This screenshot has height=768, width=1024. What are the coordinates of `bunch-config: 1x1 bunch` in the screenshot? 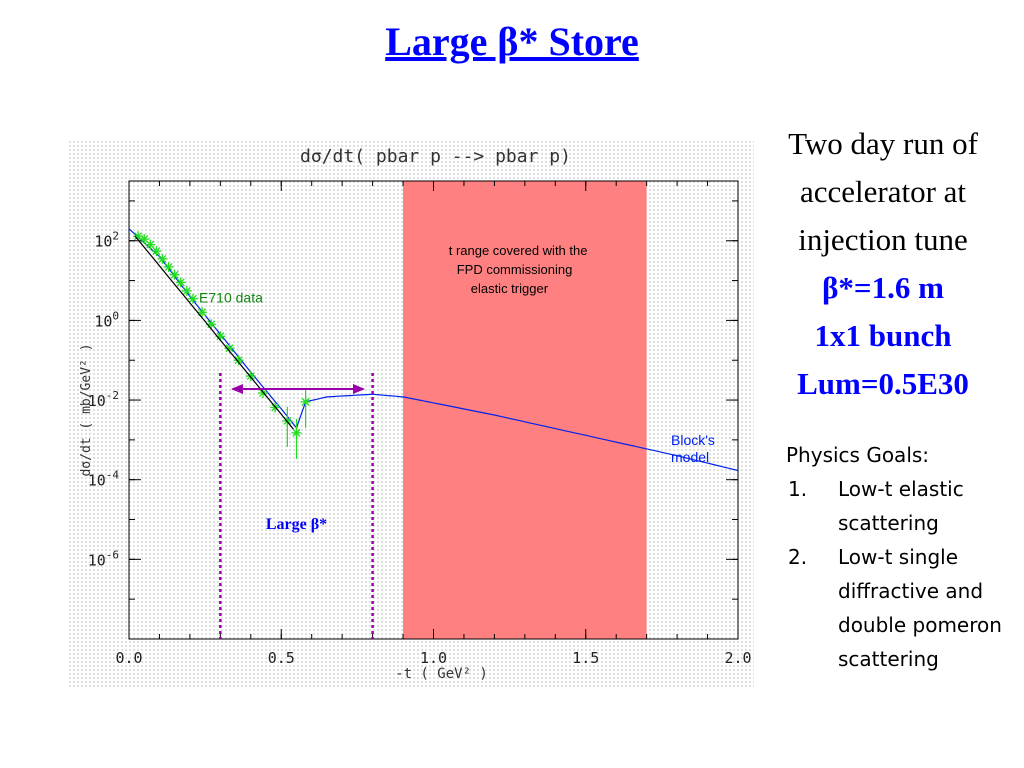 It's located at (883, 335).